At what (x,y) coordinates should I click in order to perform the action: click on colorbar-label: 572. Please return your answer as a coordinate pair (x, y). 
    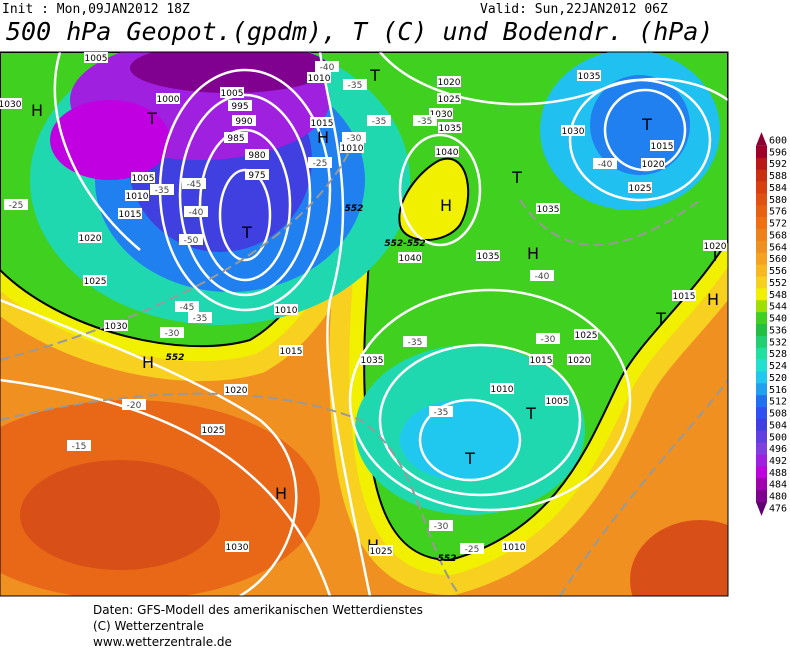
    Looking at the image, I should click on (778, 224).